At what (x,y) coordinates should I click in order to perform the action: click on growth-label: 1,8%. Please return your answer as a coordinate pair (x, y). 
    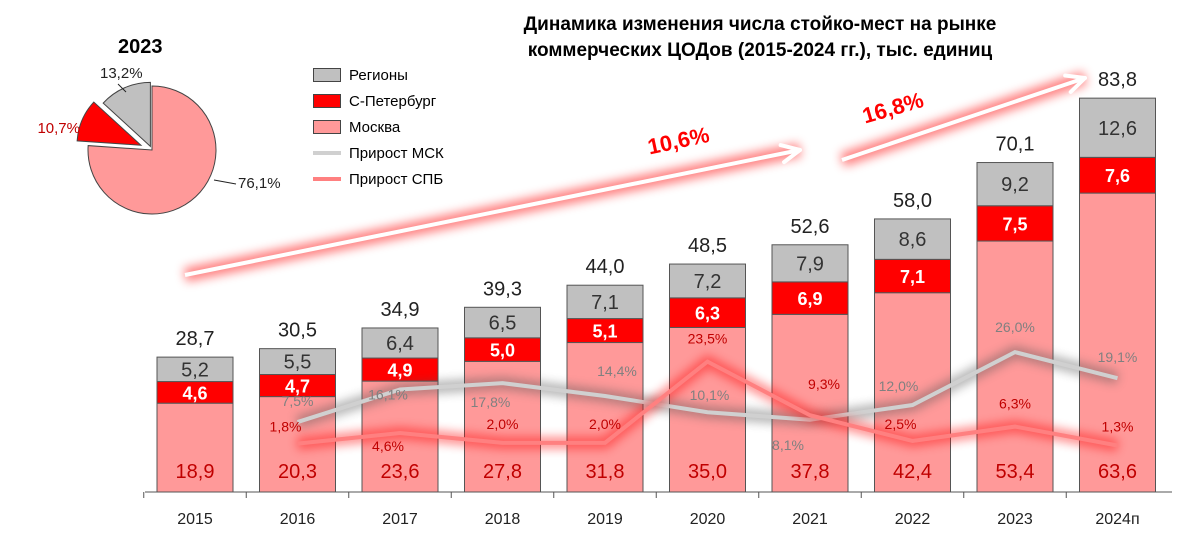
    Looking at the image, I should click on (286, 427).